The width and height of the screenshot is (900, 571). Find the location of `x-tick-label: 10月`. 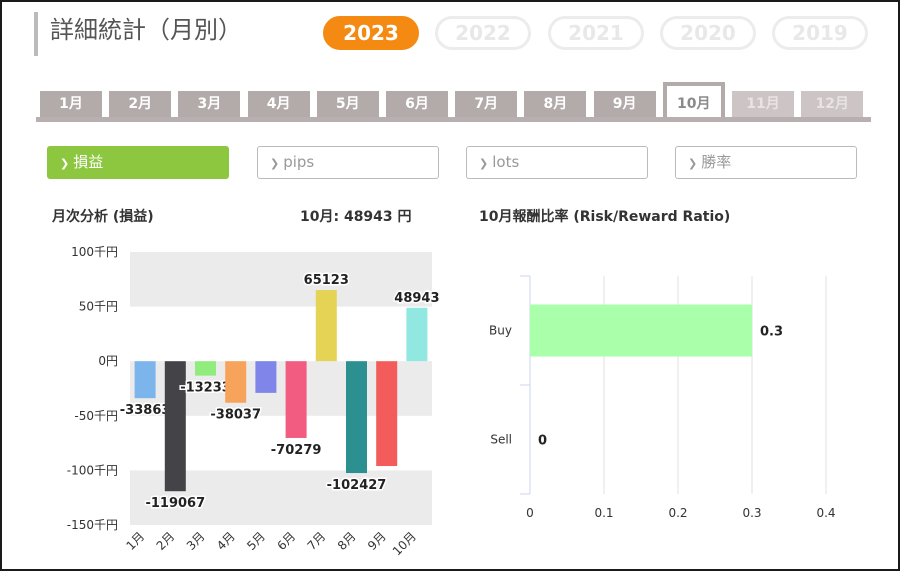

x-tick-label: 10月 is located at coordinates (404, 543).